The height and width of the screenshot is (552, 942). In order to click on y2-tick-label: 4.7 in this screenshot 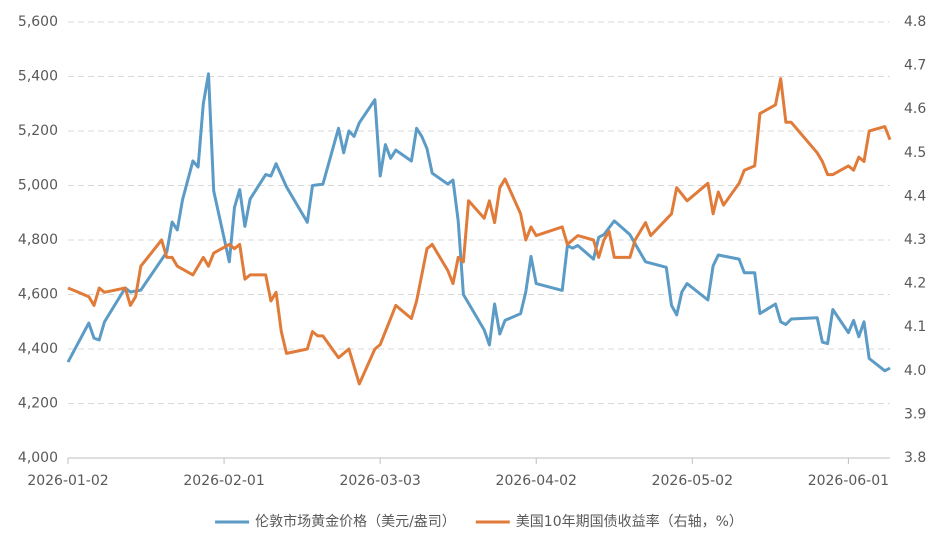, I will do `click(915, 66)`.